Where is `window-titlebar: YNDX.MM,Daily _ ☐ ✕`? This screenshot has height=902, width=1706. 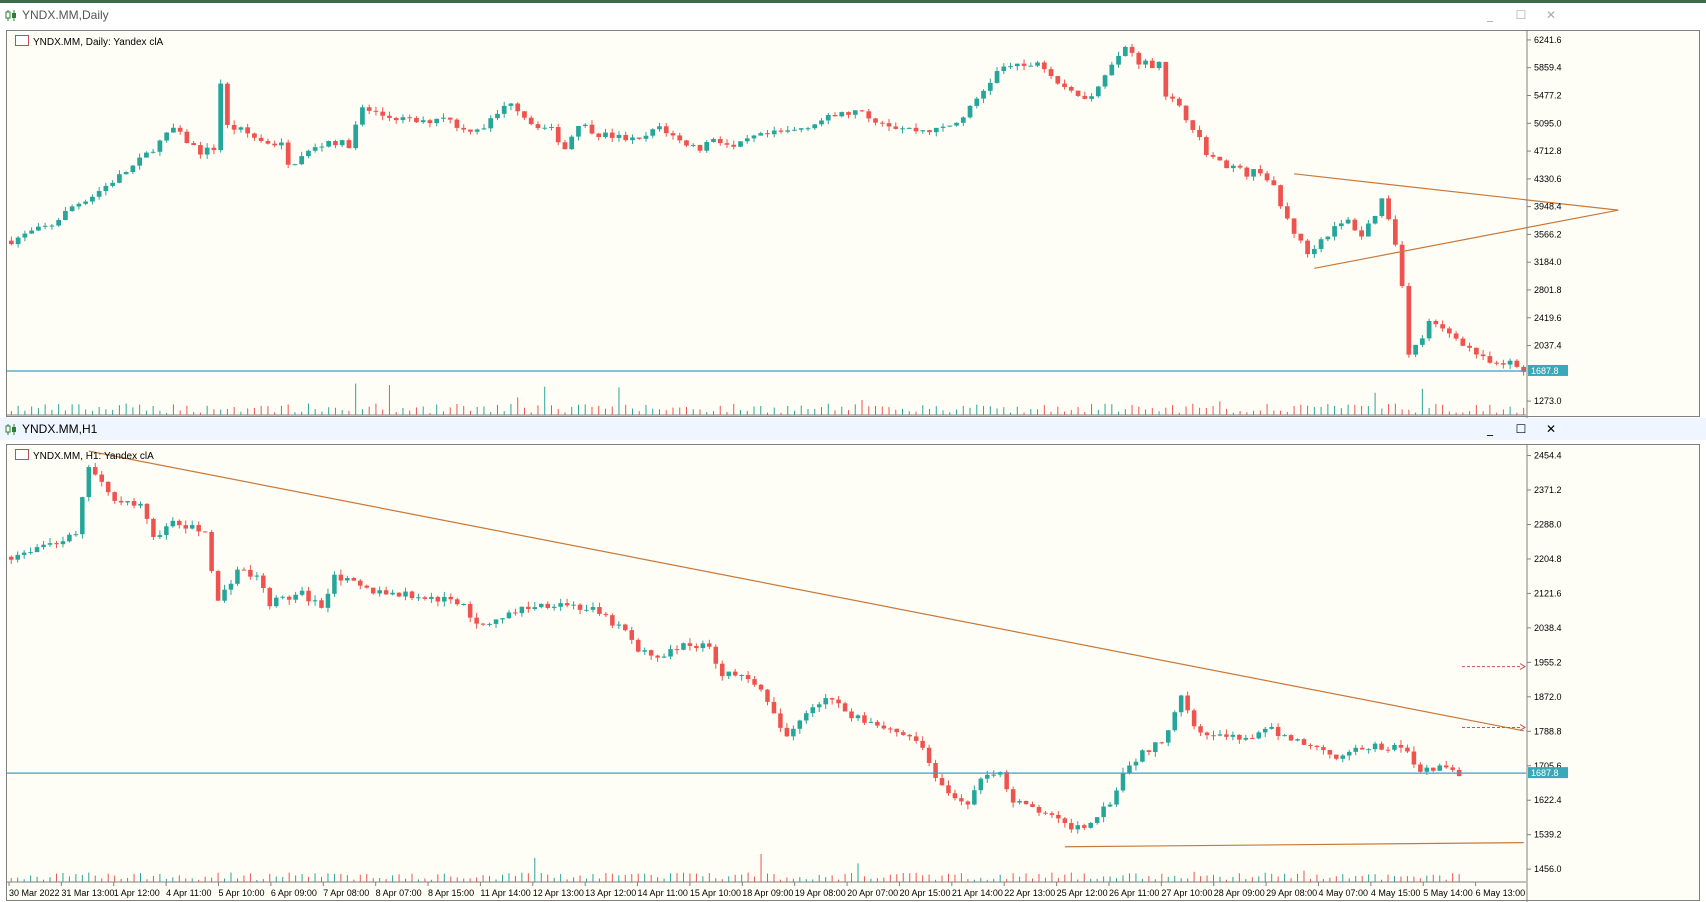 window-titlebar: YNDX.MM,Daily _ ☐ ✕ is located at coordinates (853, 15).